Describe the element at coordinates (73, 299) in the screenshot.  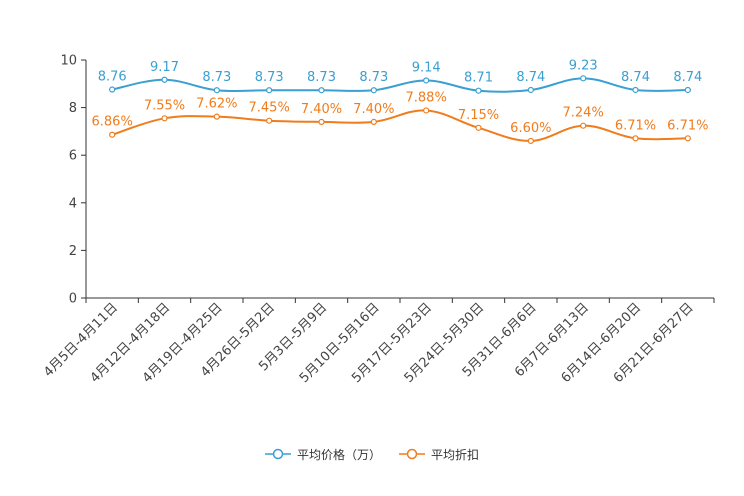
I see `y-tick-label: 0` at that location.